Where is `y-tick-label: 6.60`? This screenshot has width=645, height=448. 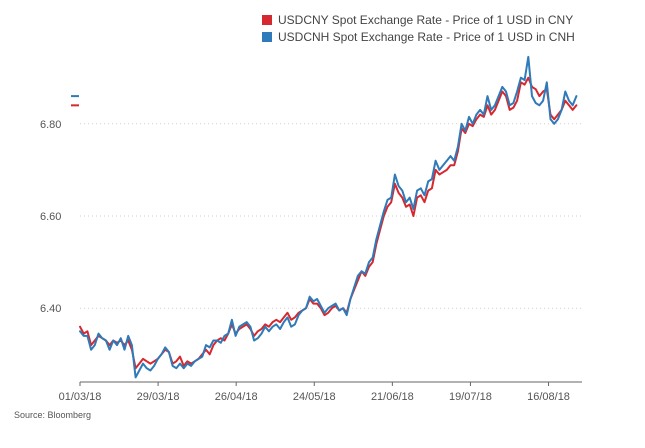 y-tick-label: 6.60 is located at coordinates (50, 217).